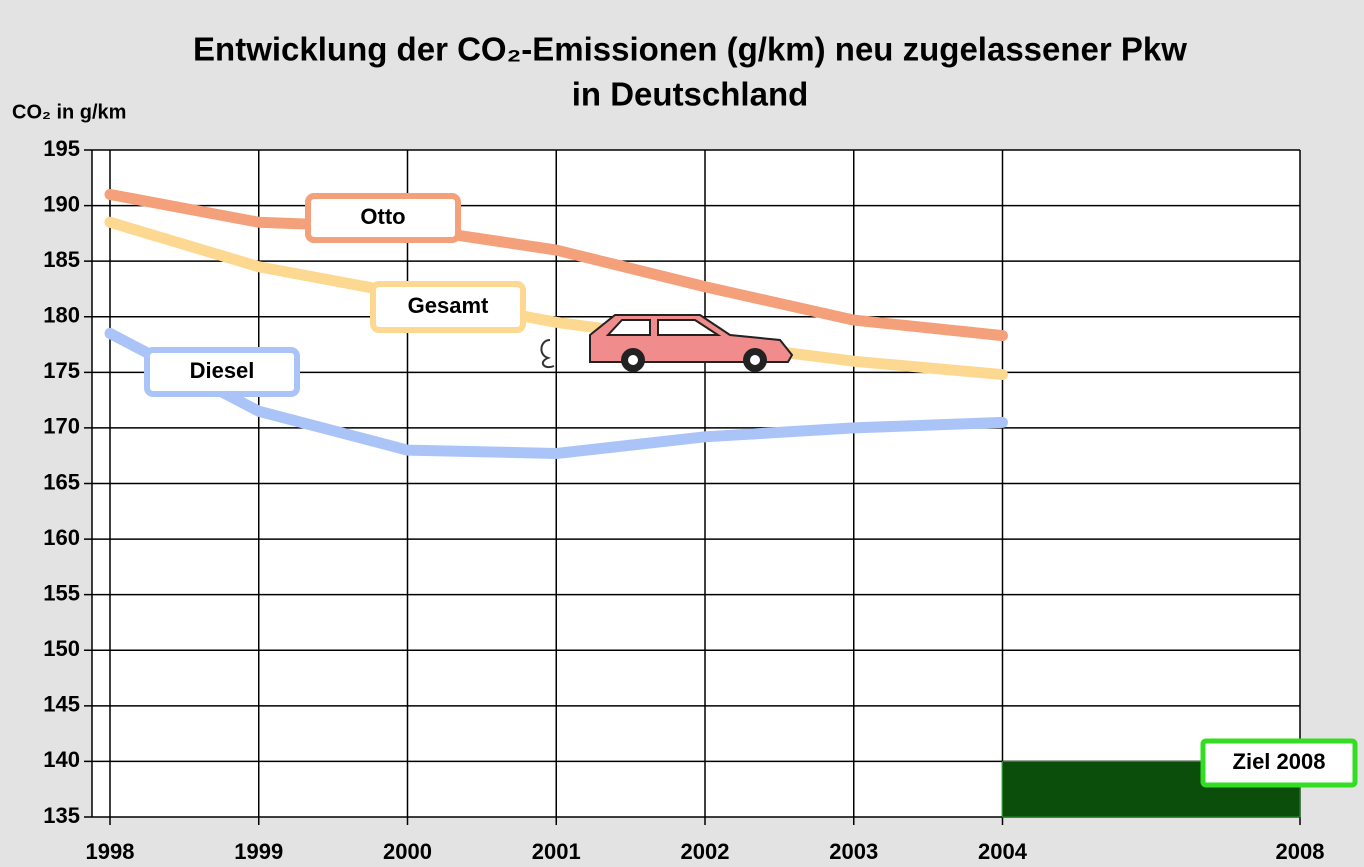 The width and height of the screenshot is (1364, 867). Describe the element at coordinates (61, 648) in the screenshot. I see `y-tick-label: 150` at that location.